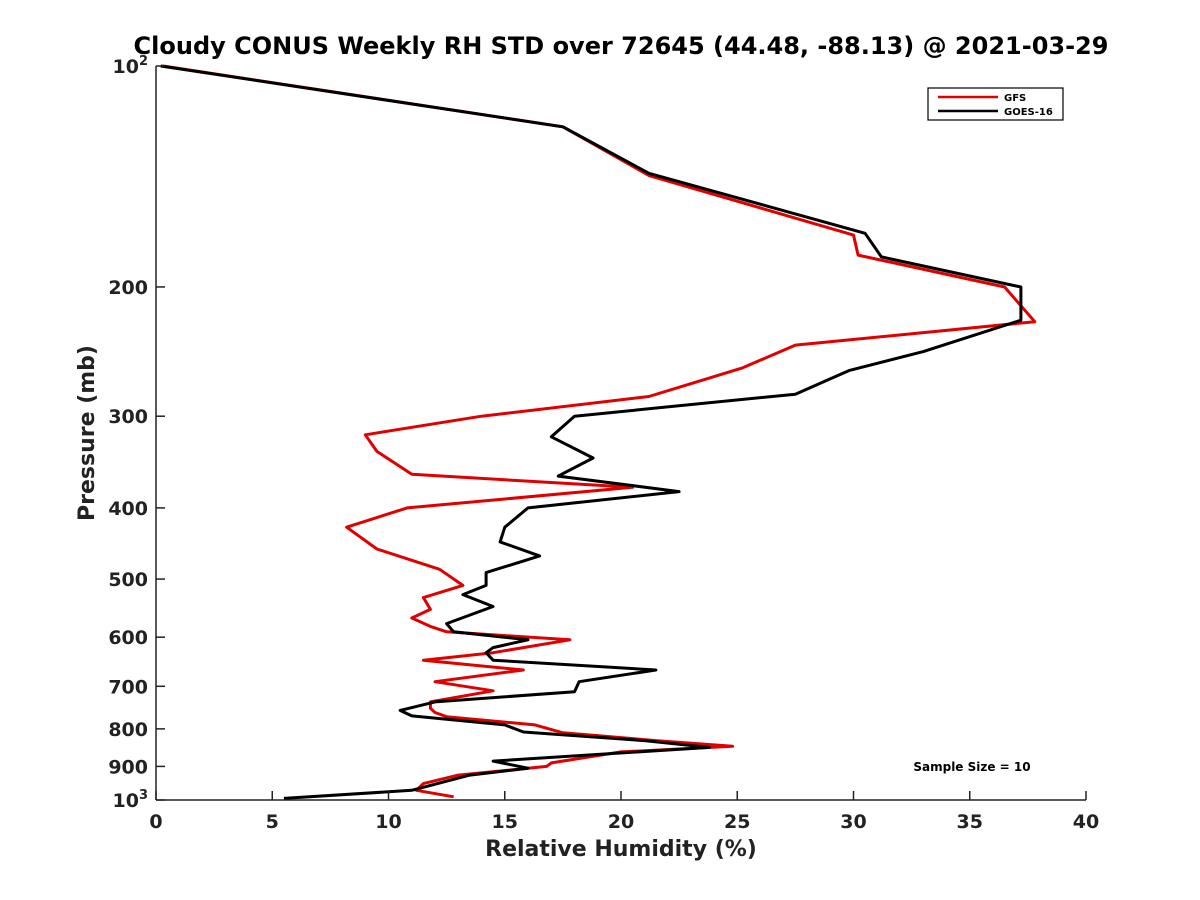 This screenshot has height=900, width=1200. What do you see at coordinates (1086, 822) in the screenshot?
I see `x-tick-label: 40` at bounding box center [1086, 822].